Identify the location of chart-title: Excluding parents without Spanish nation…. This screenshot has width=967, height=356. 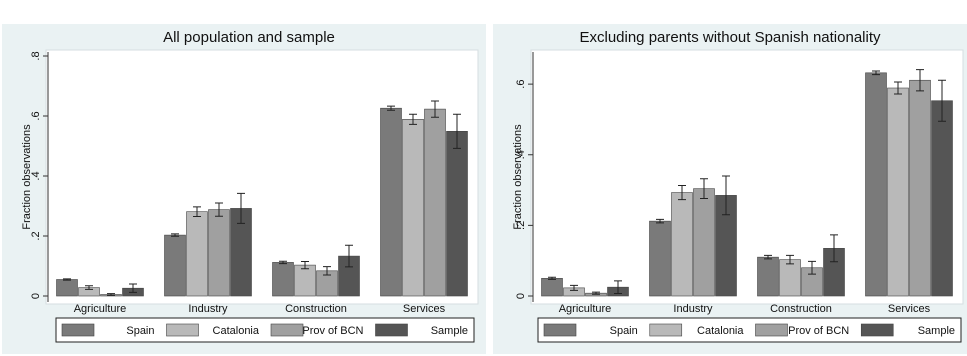
(730, 37).